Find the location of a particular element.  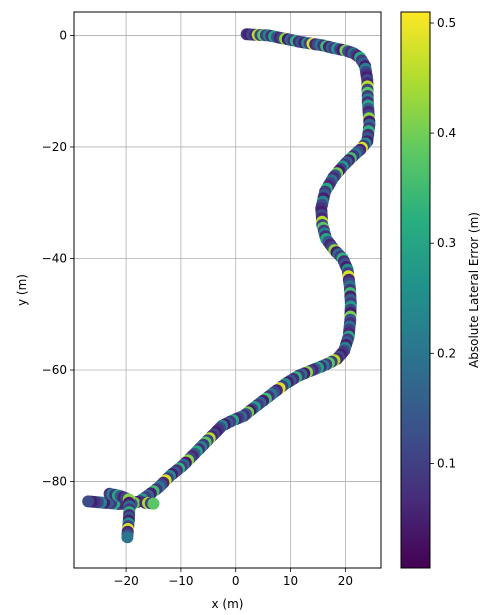

y-tick-label: −80 is located at coordinates (54, 482).